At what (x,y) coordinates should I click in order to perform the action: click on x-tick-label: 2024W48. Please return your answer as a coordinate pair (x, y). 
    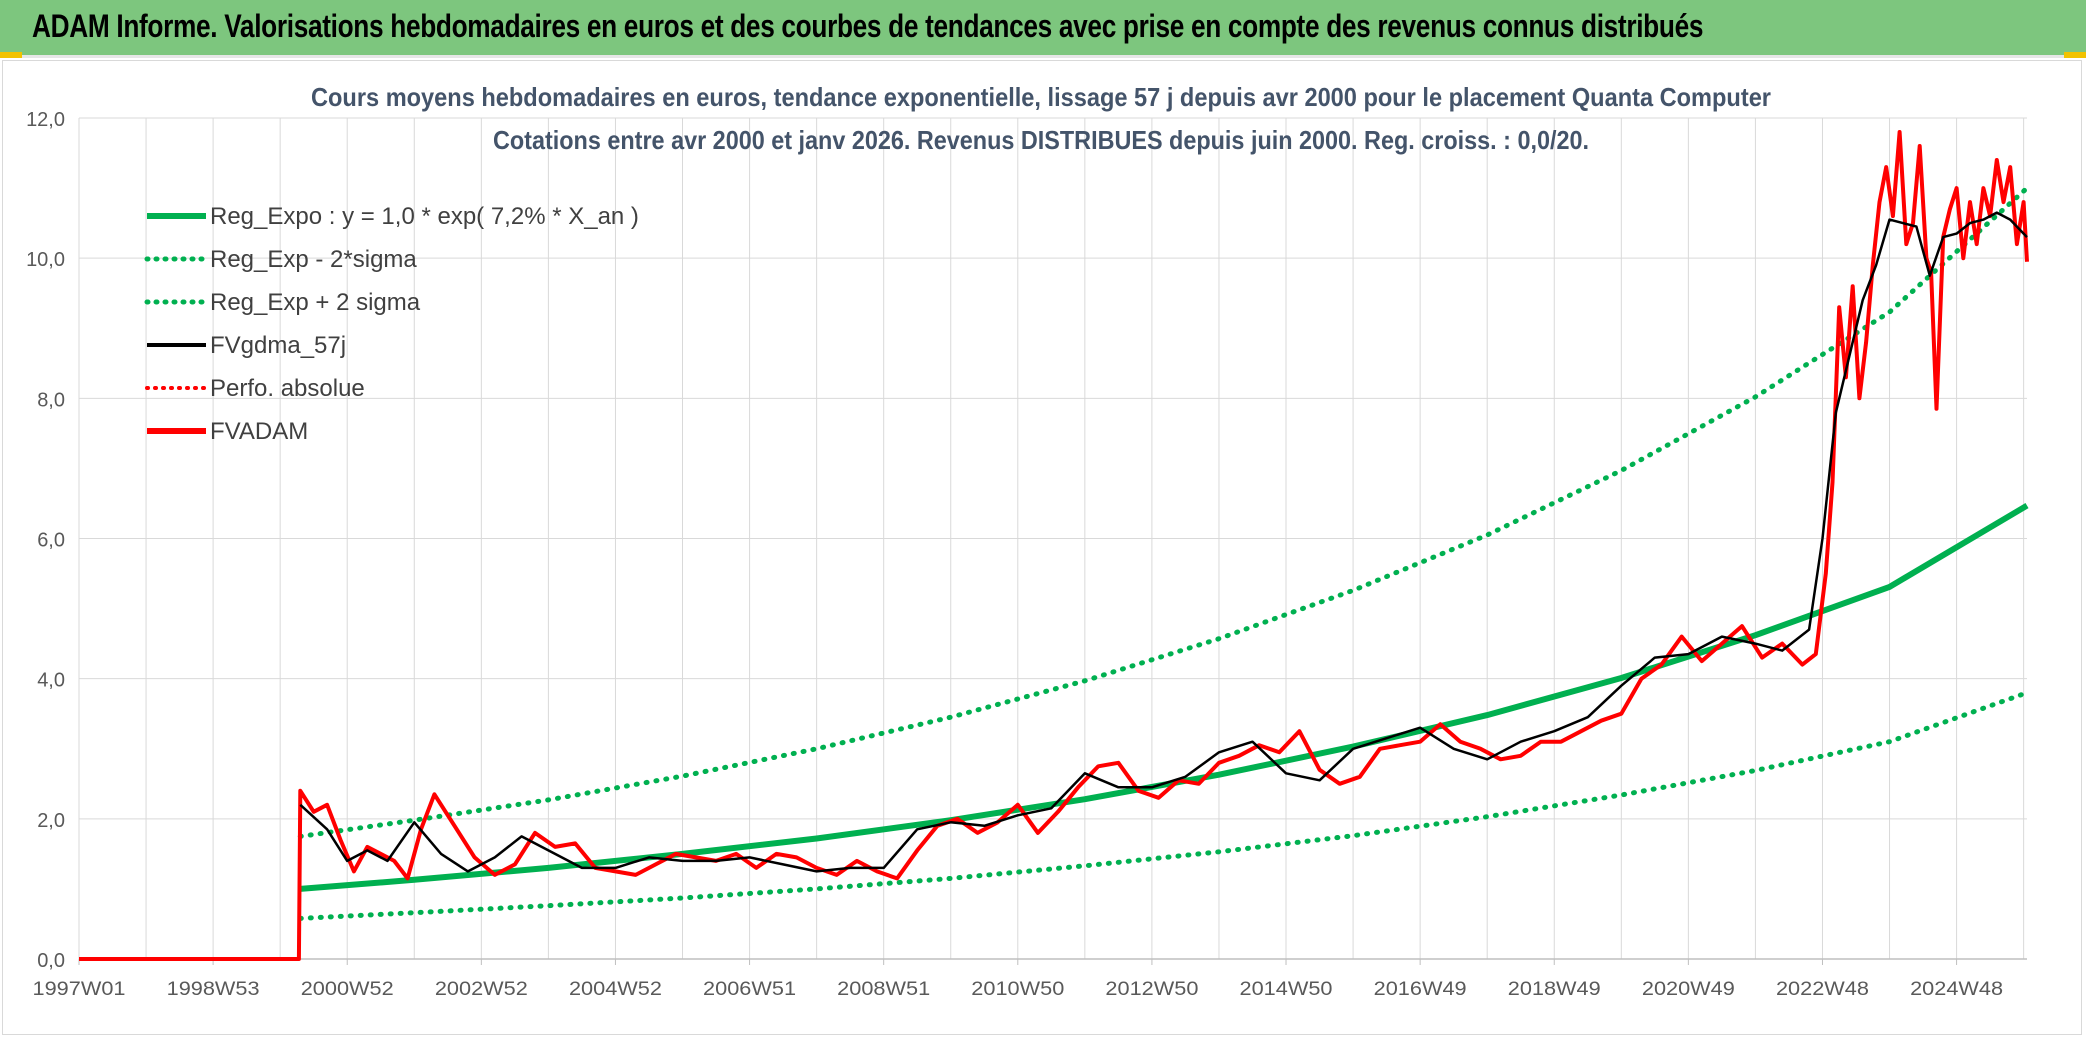
    Looking at the image, I should click on (1956, 989).